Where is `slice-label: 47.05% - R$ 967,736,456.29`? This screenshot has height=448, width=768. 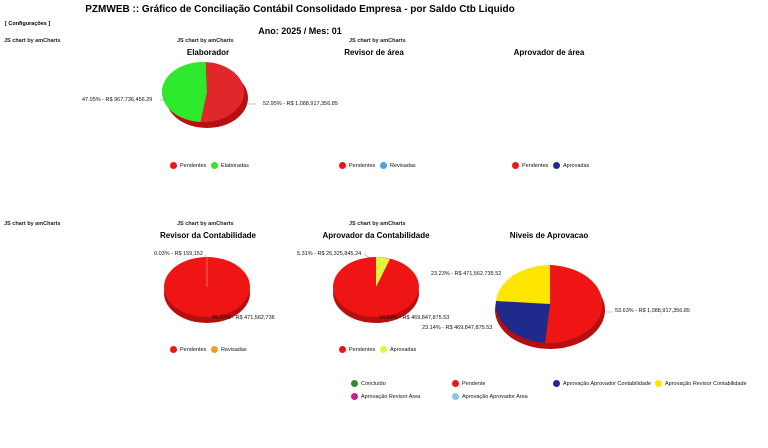 slice-label: 47.05% - R$ 967,736,456.29 is located at coordinates (117, 100).